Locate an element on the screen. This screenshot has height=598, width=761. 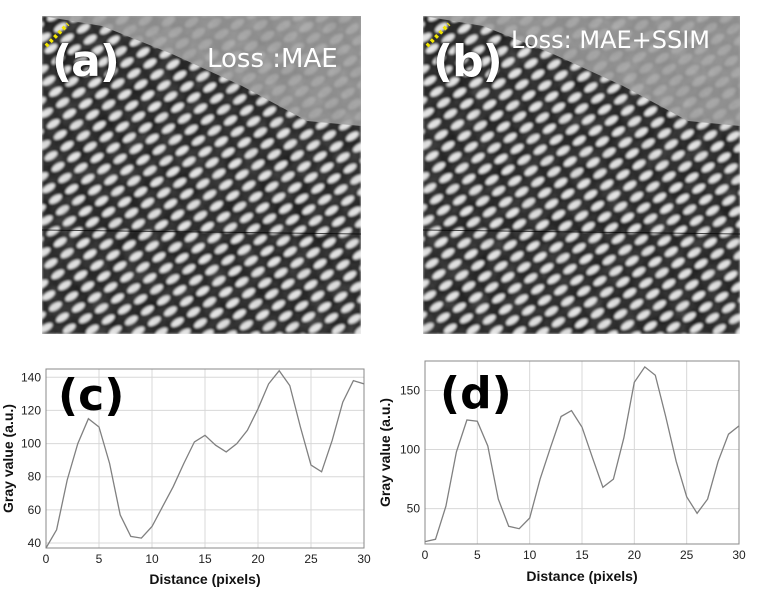
y-tick-label-c: 60 is located at coordinates (35, 510).